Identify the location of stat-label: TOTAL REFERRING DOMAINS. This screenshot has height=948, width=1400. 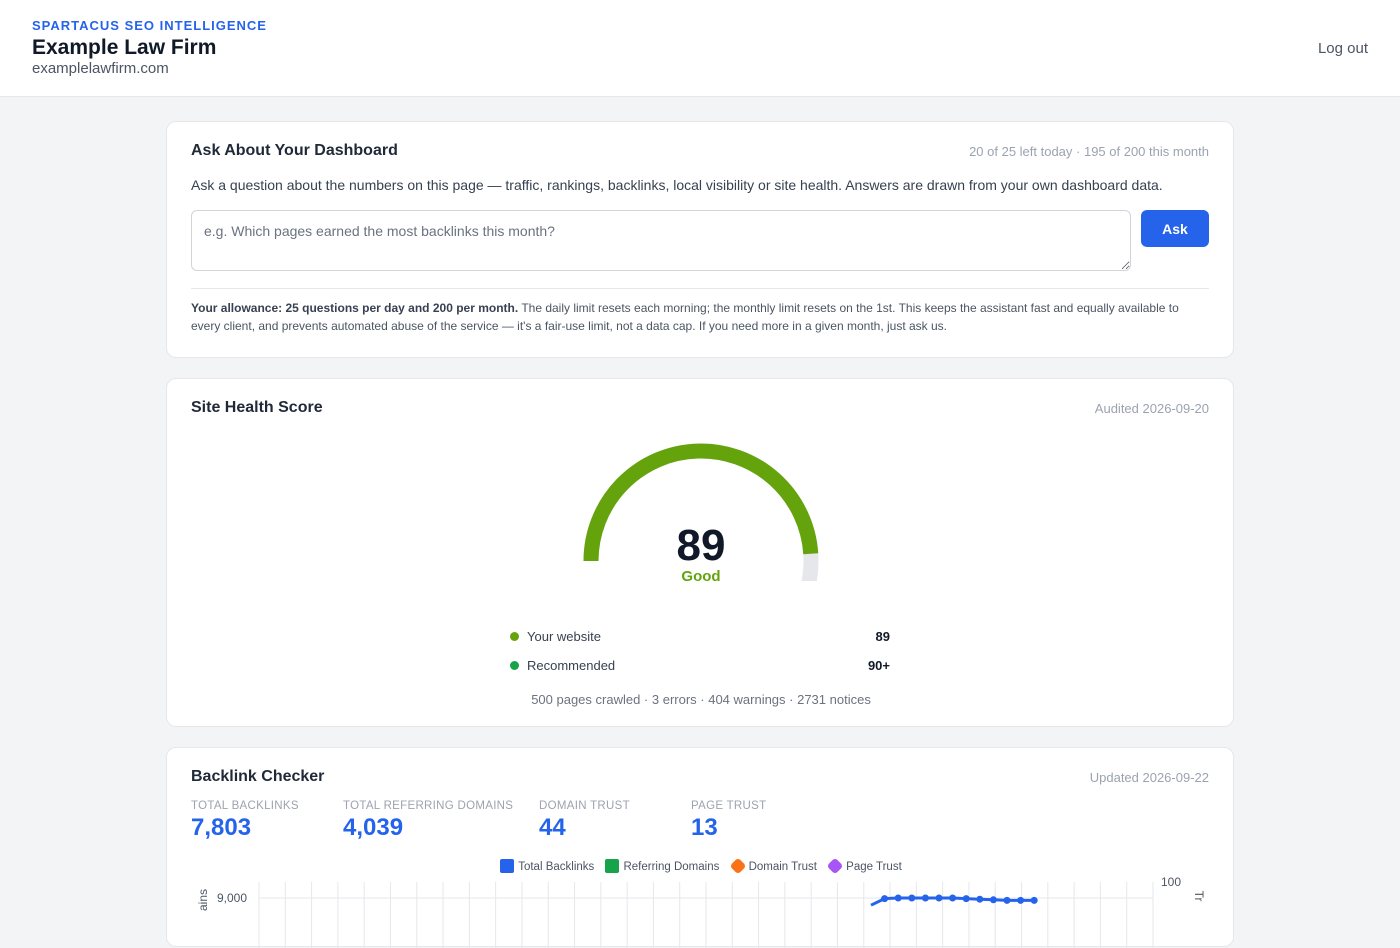
(428, 806).